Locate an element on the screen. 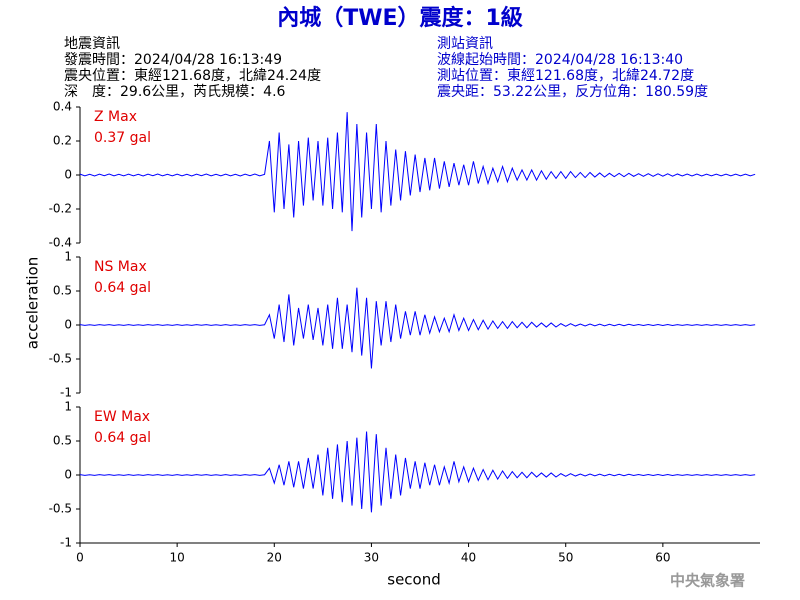 The width and height of the screenshot is (800, 600). info-left: 震央位置：東經121.68度，北緯24.24度 is located at coordinates (192, 76).